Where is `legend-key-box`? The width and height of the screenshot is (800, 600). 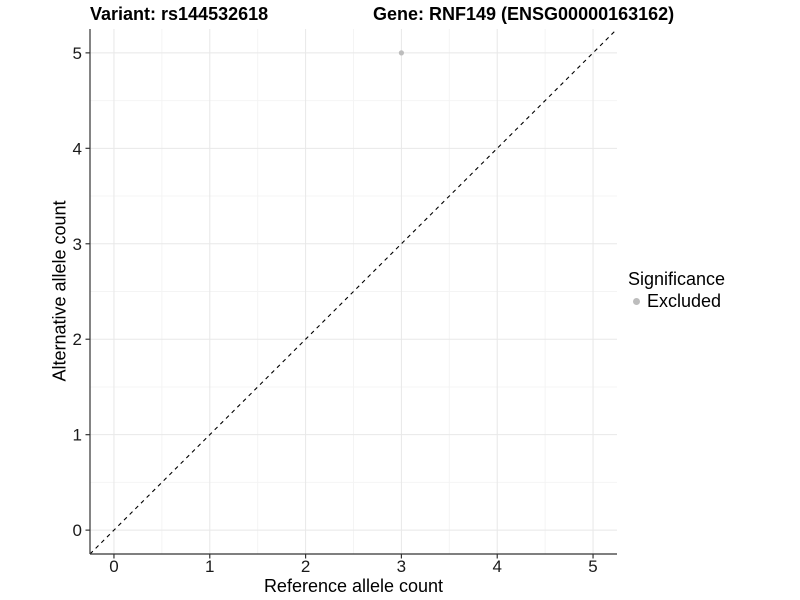 legend-key-box is located at coordinates (636, 301).